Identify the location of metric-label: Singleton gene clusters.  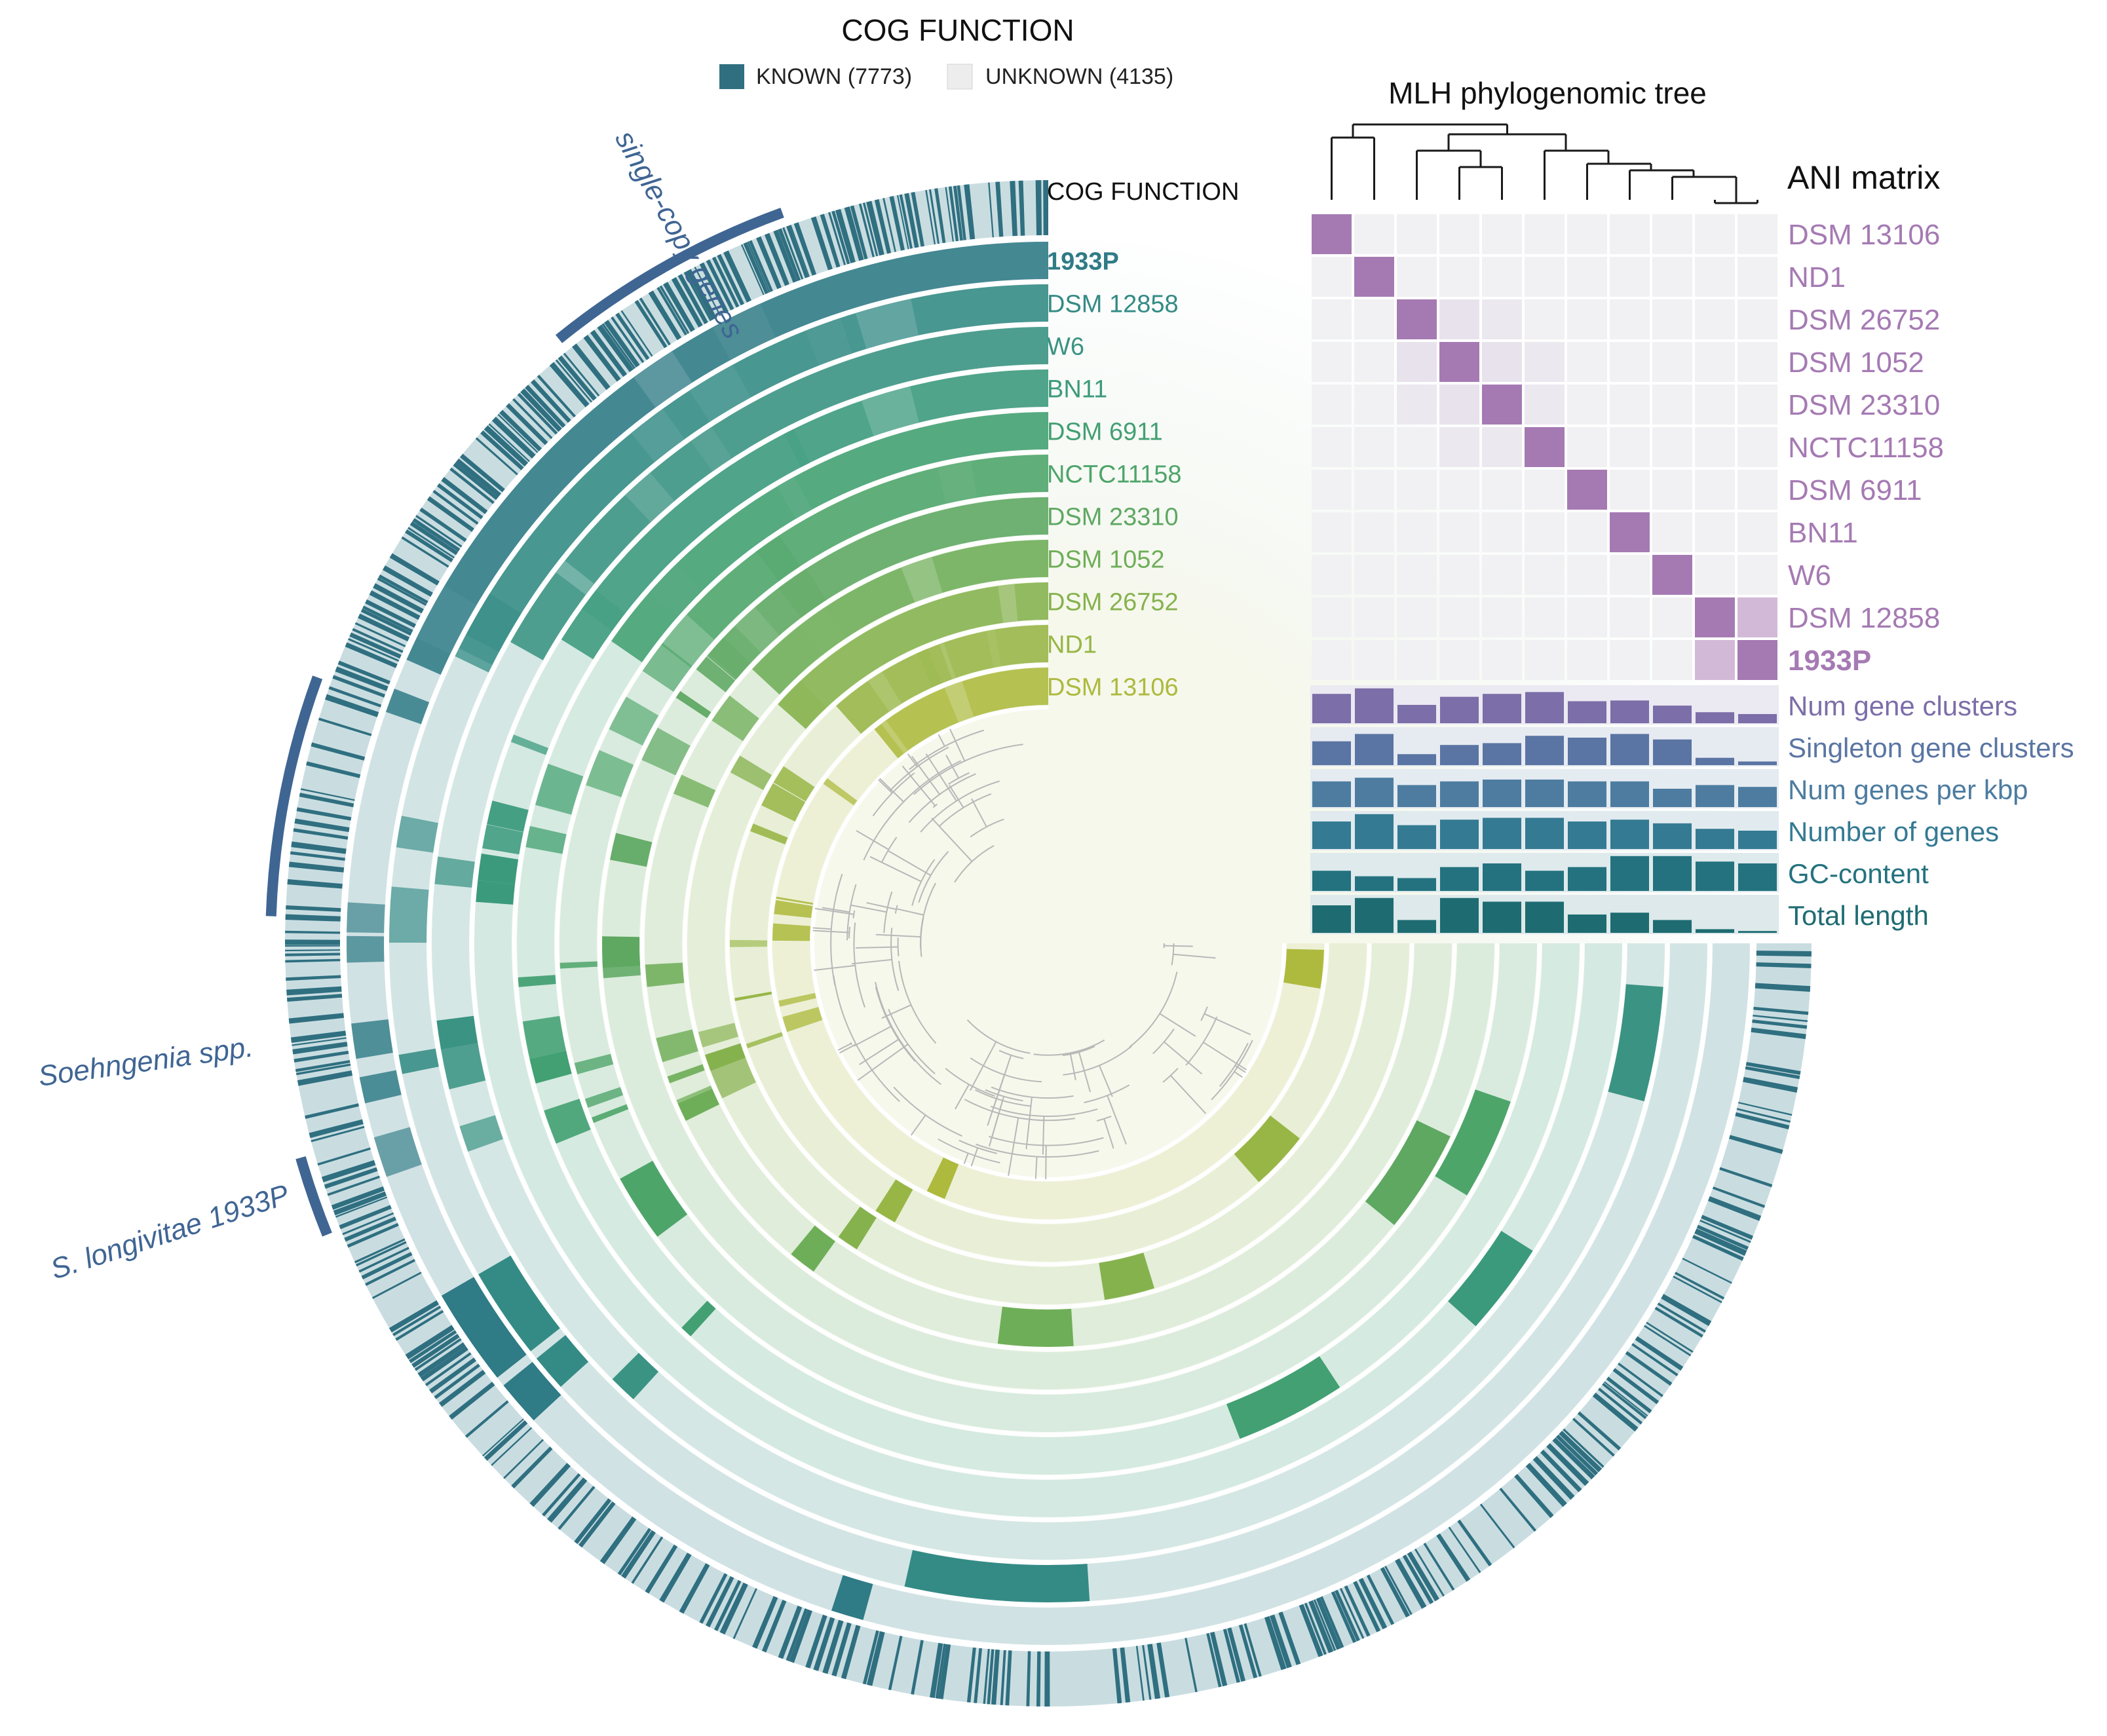
(1931, 747).